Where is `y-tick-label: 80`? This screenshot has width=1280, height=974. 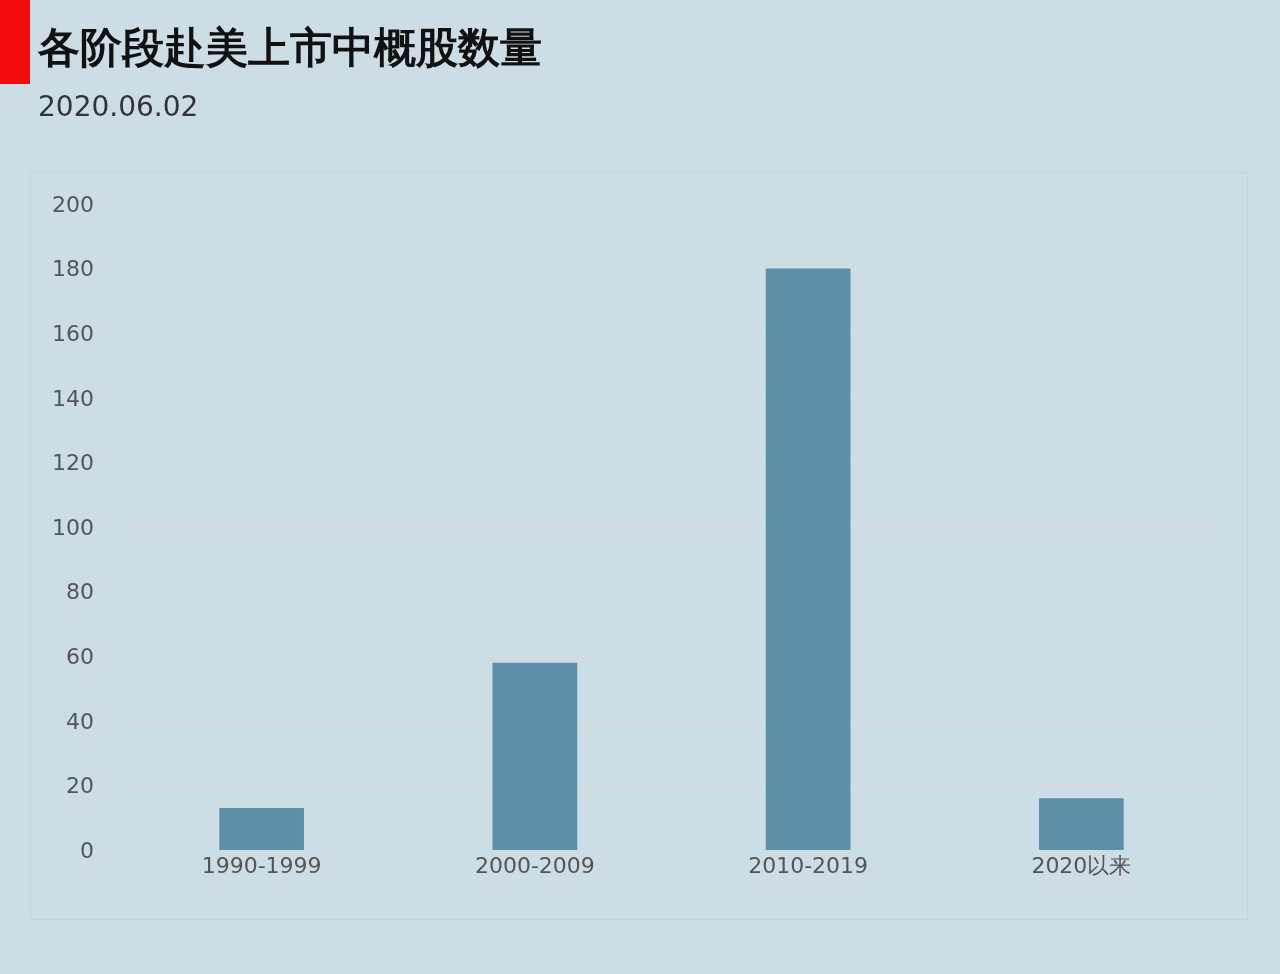
y-tick-label: 80 is located at coordinates (80, 592).